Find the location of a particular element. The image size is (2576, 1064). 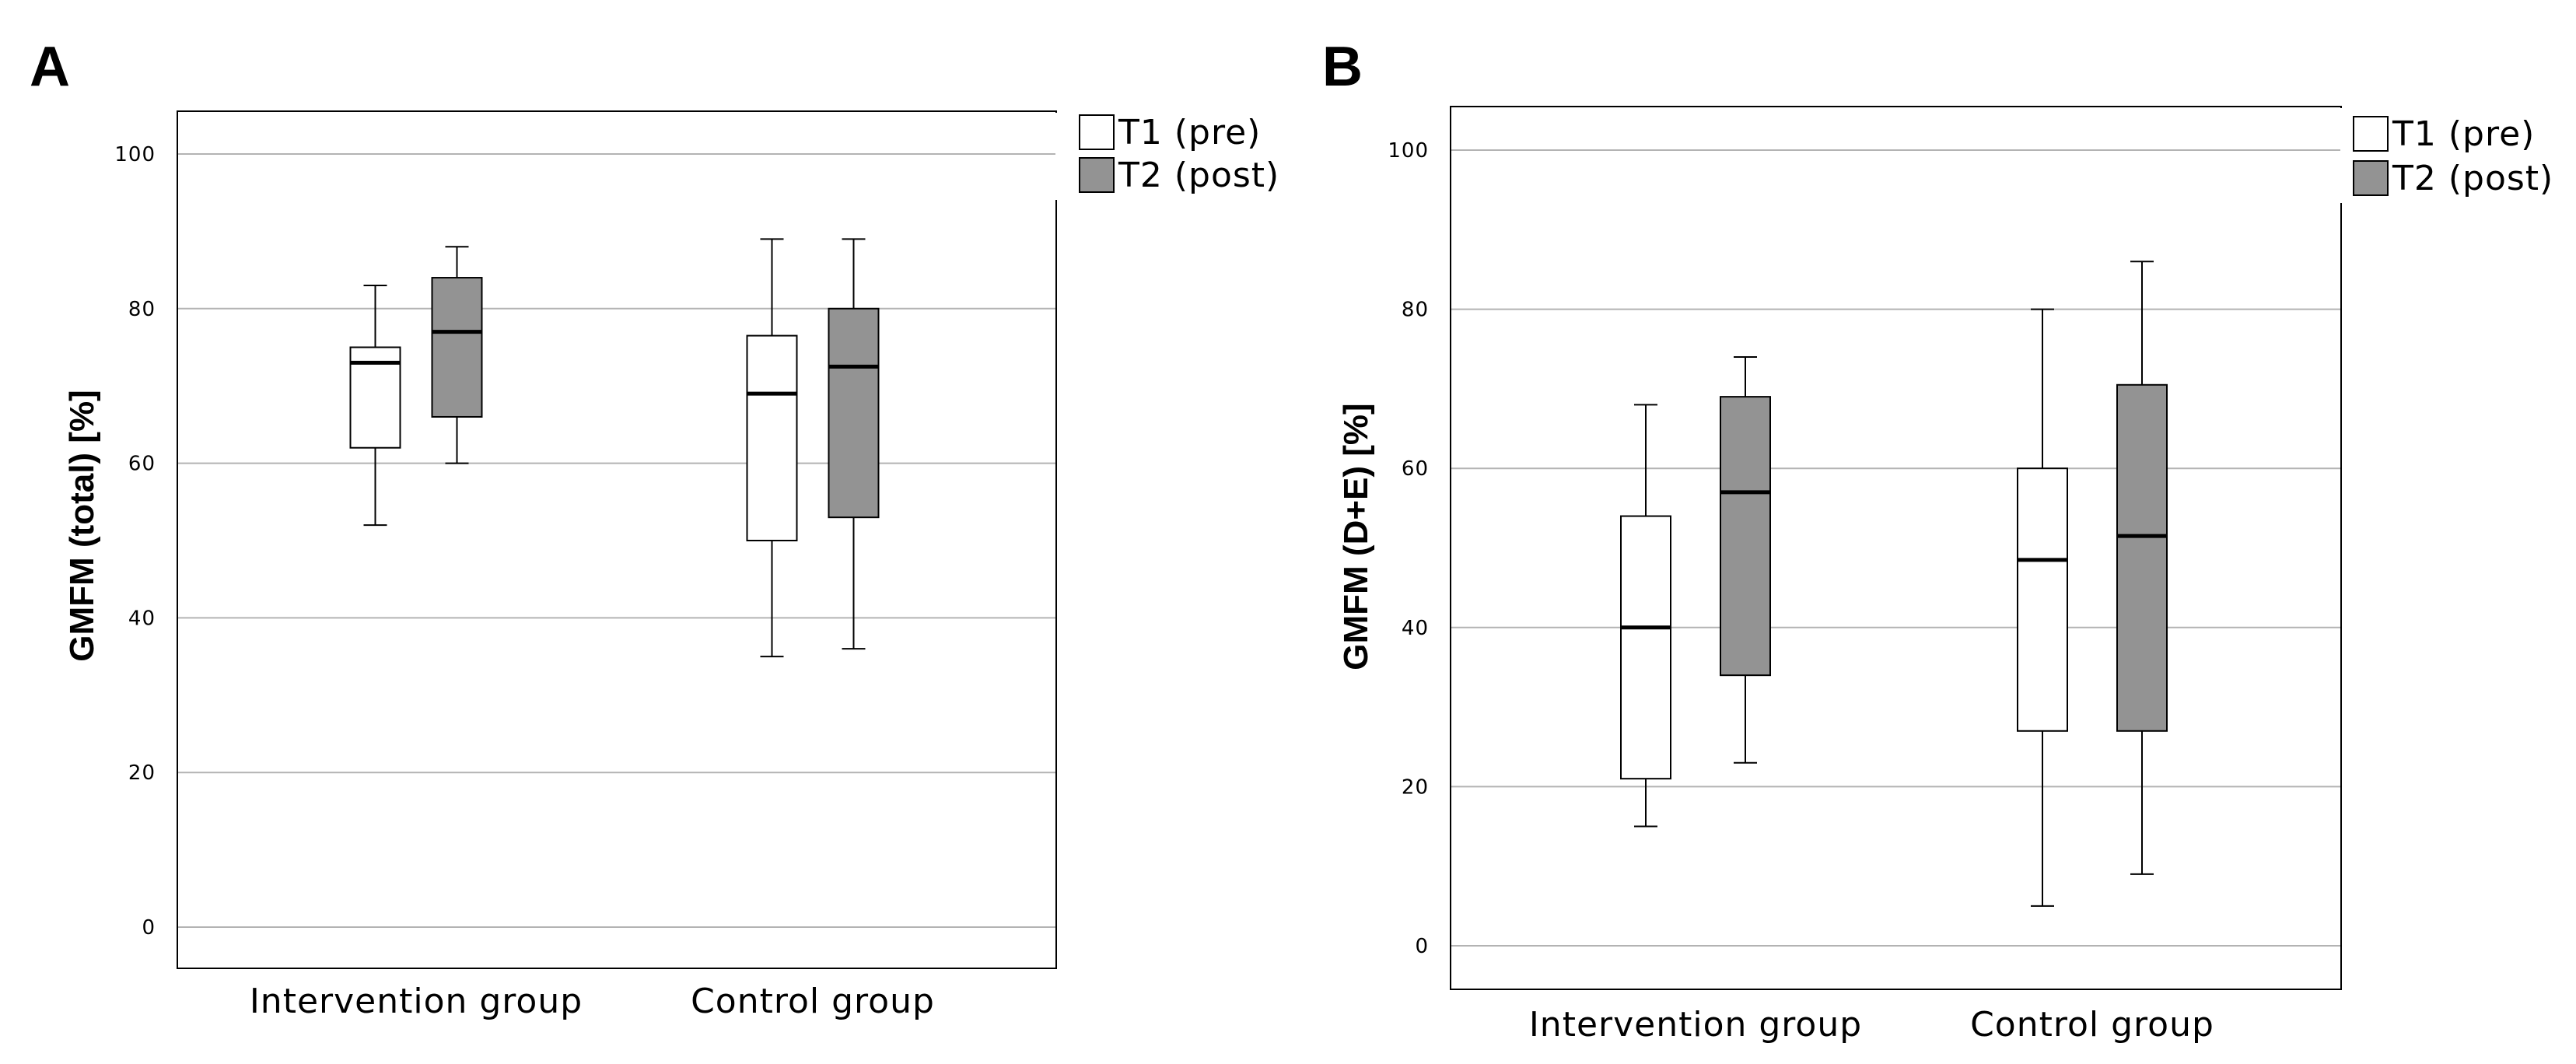

panel-b-legend-backdrop is located at coordinates (2341, 156).